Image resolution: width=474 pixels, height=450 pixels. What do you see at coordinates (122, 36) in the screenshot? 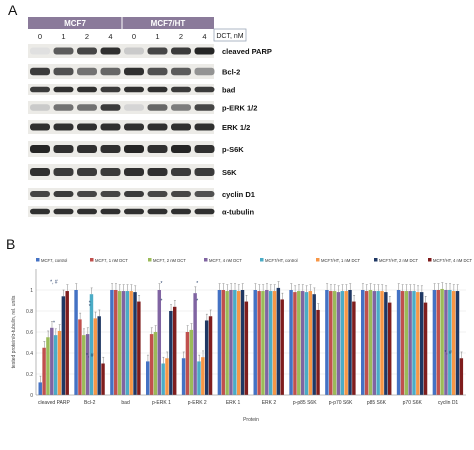
I see `dose-labels: 0 1 2 4 0 1 2 4` at bounding box center [122, 36].